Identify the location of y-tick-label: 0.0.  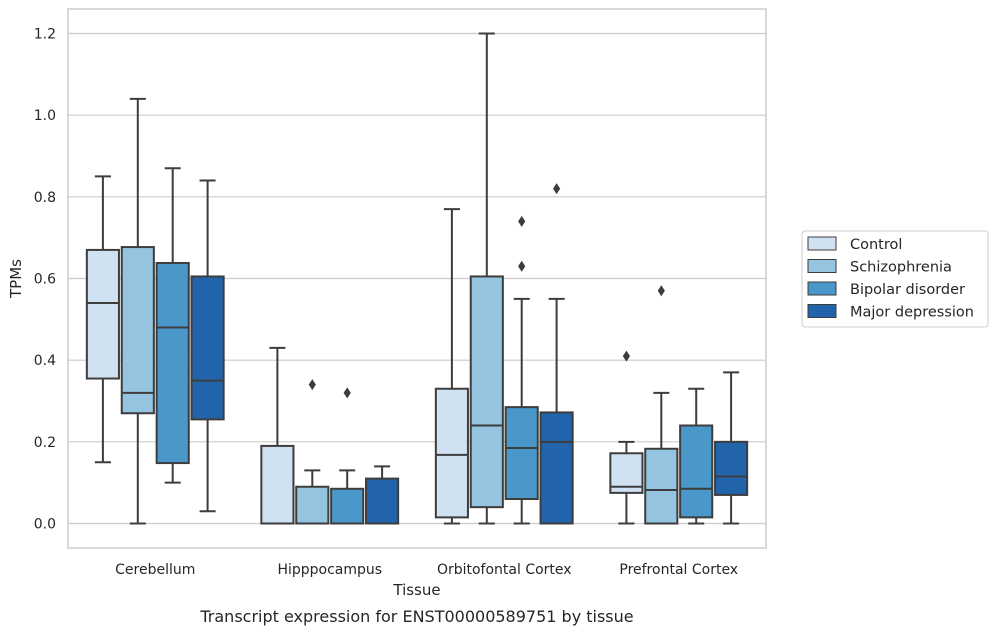
(45, 525).